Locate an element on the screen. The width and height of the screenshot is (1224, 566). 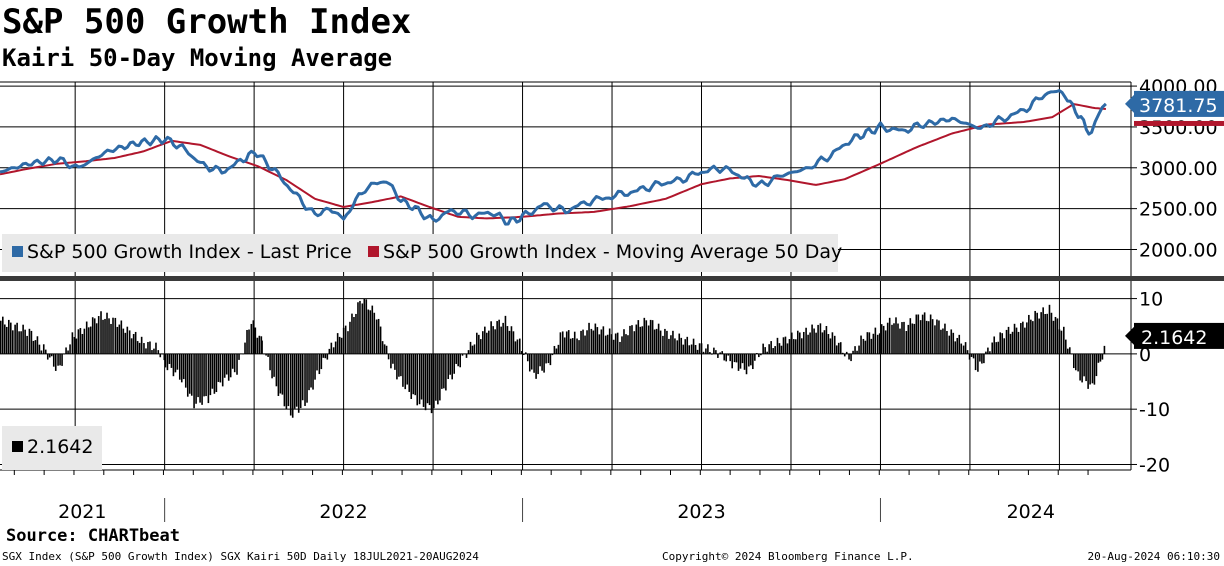
kairi-last-value-pointer is located at coordinates (1129, 335).